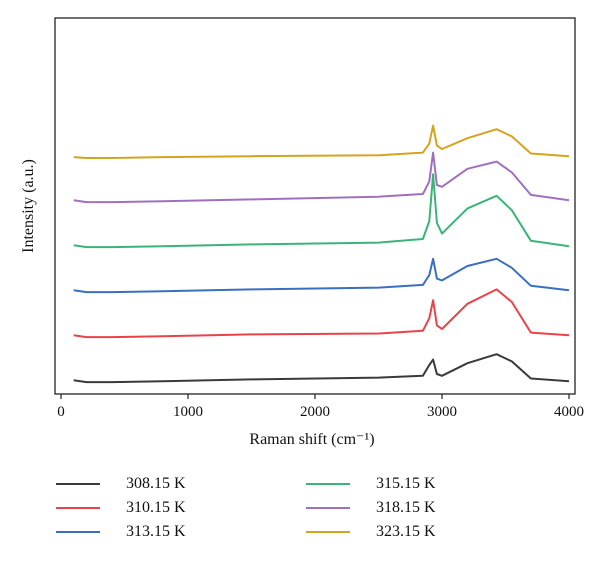 Image resolution: width=600 pixels, height=564 pixels. I want to click on legend-label: 315.15 K, so click(406, 483).